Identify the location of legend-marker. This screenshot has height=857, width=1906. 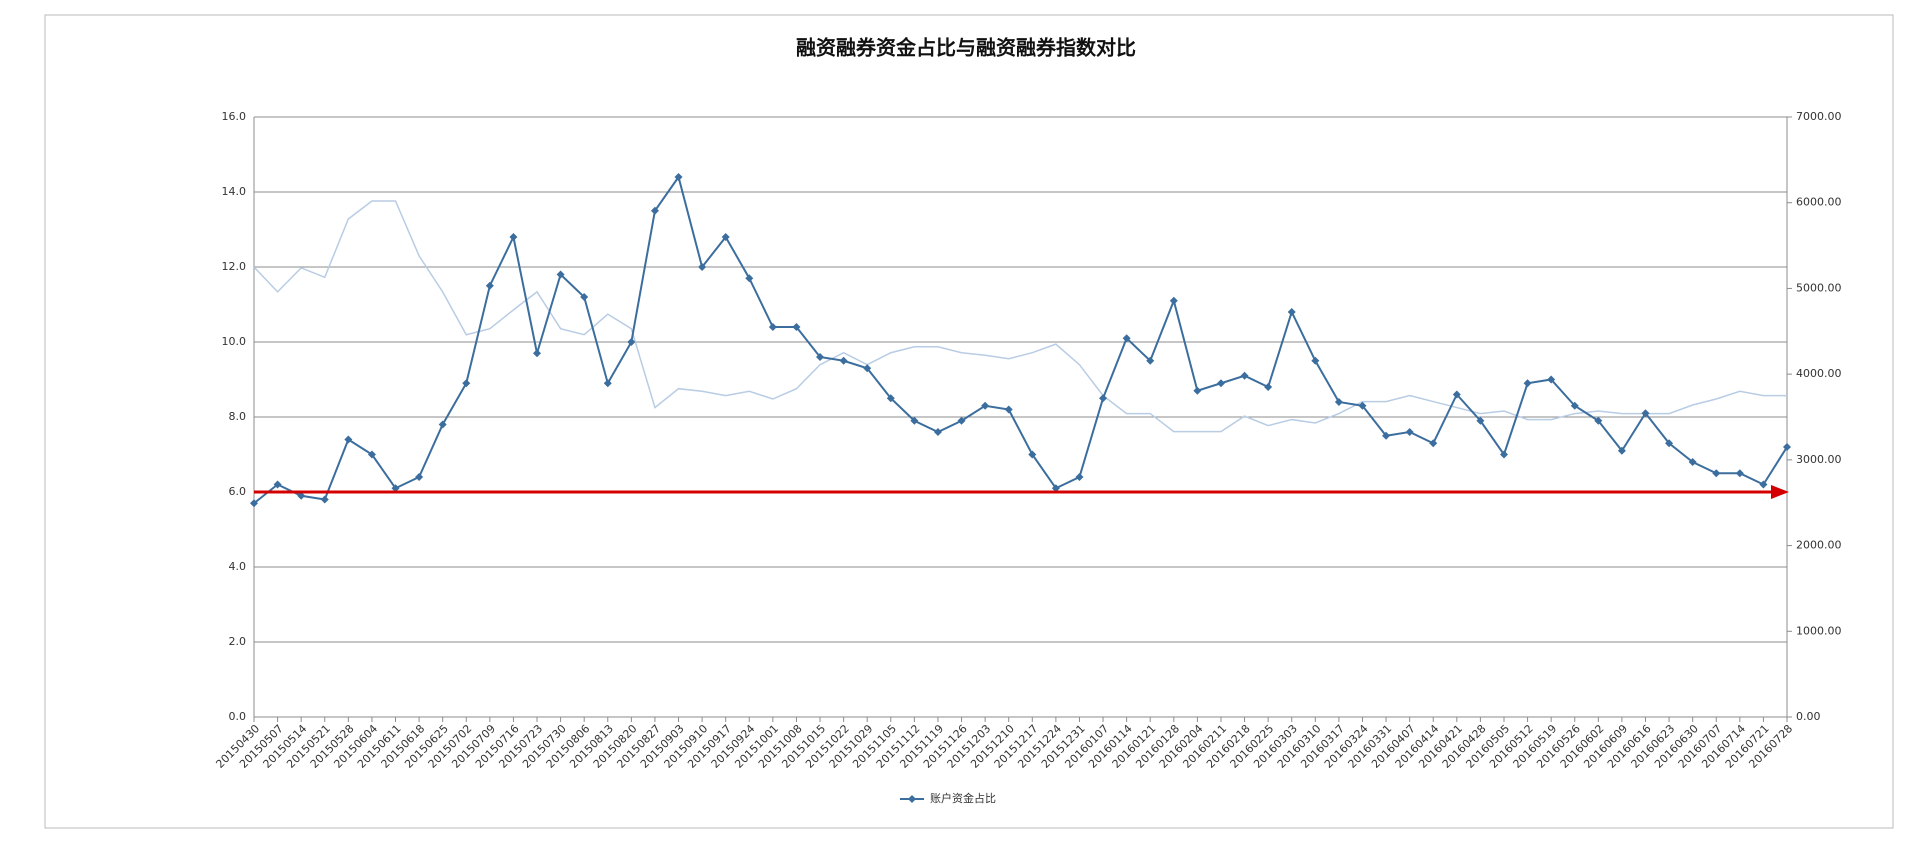
(912, 799).